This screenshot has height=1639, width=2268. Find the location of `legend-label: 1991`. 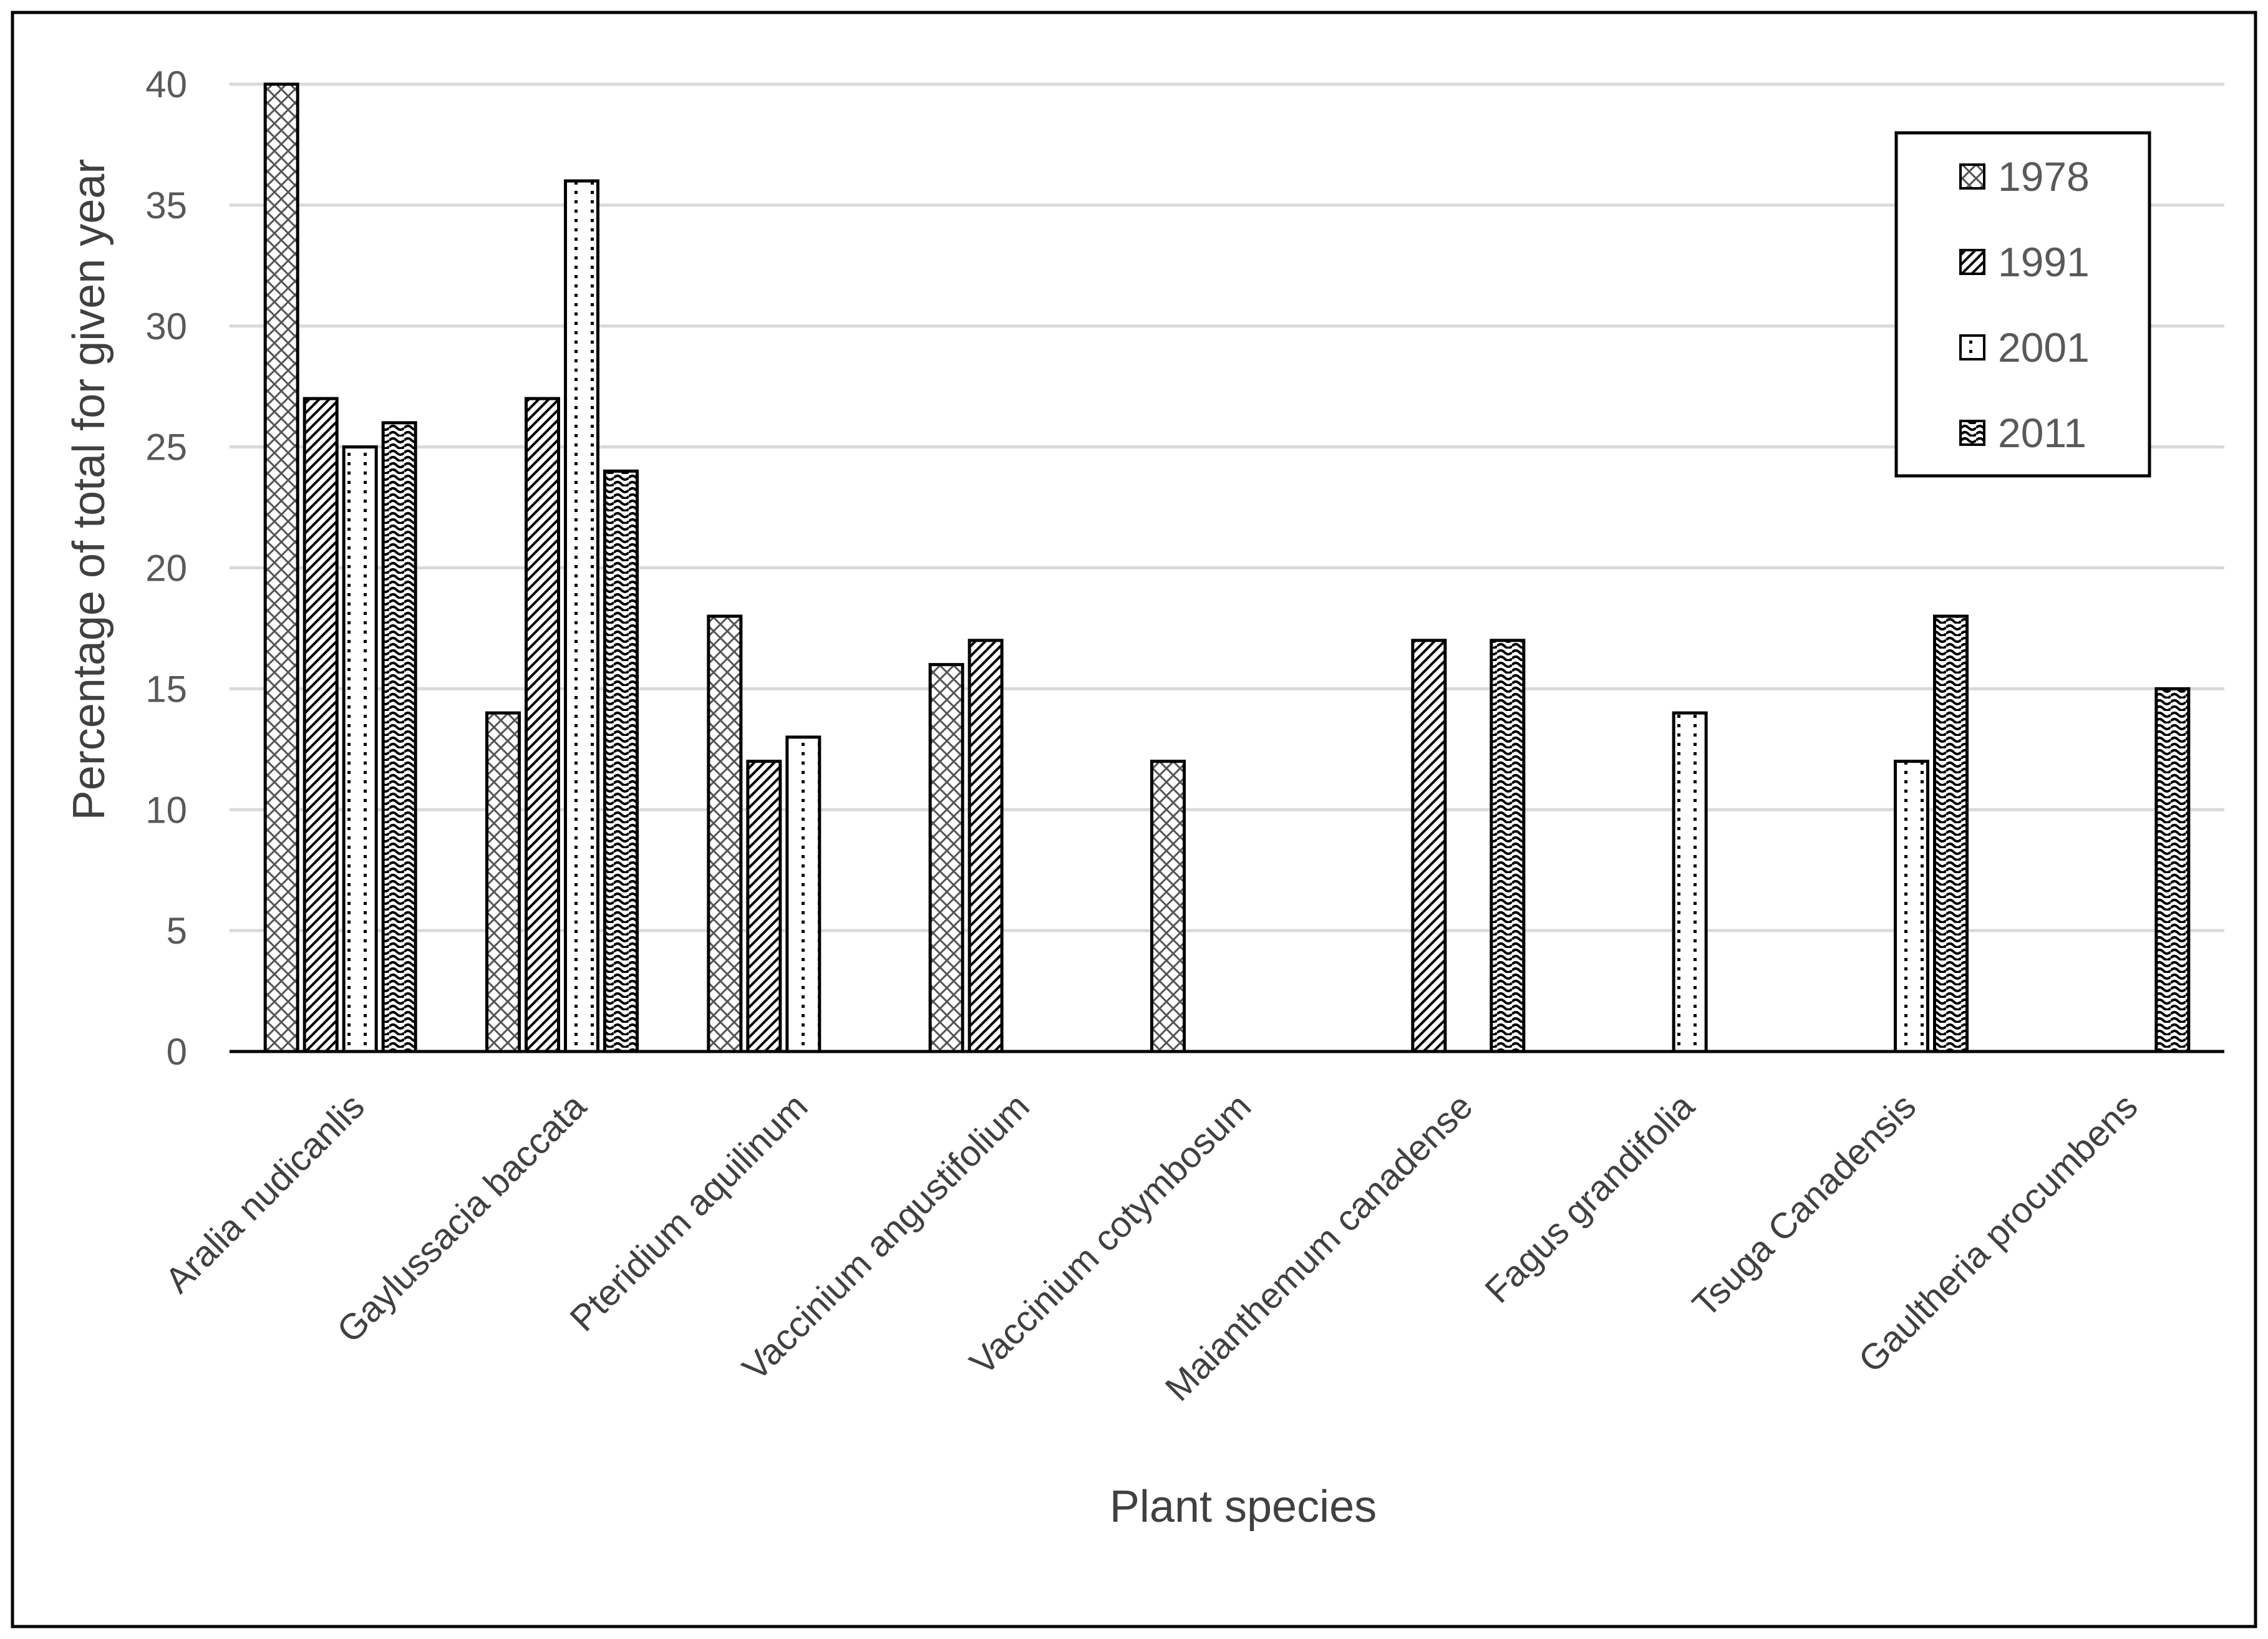

legend-label: 1991 is located at coordinates (2044, 262).